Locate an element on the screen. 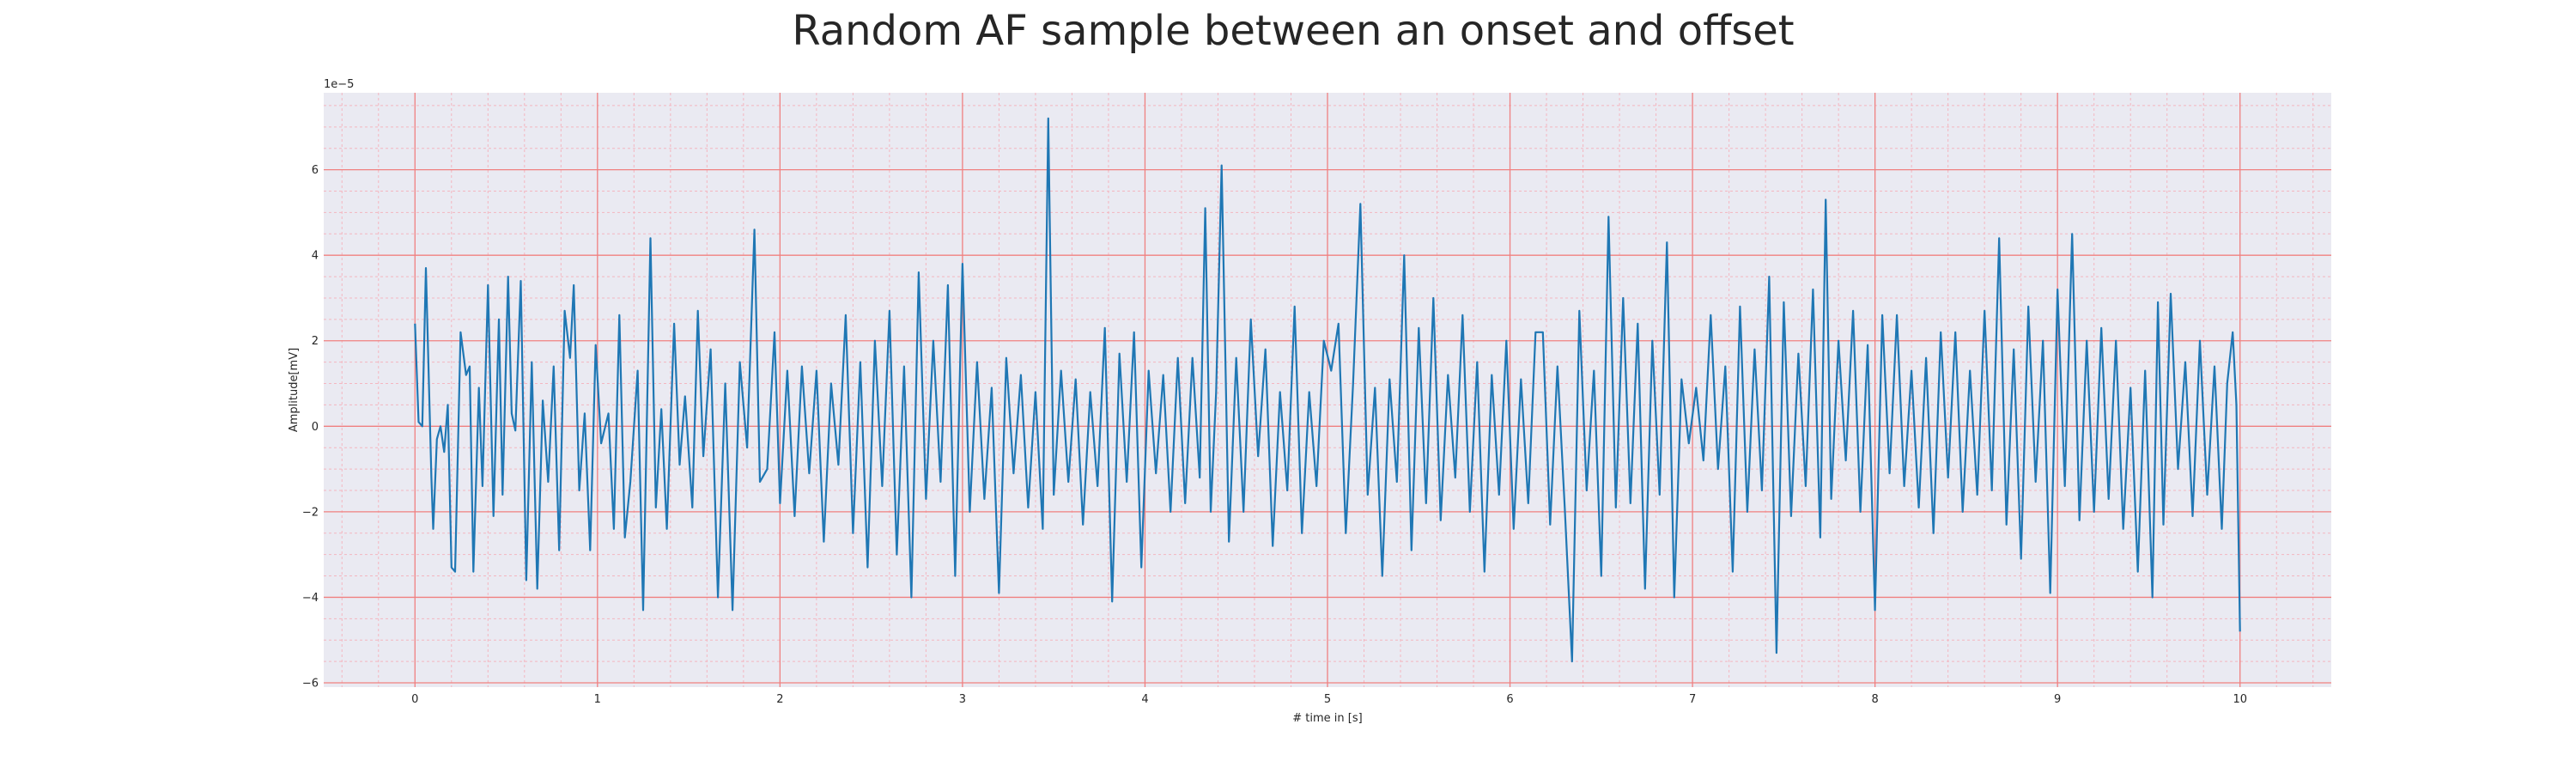  y-ticks: −6 −4 −2 0 2 4 6 is located at coordinates (311, 427).